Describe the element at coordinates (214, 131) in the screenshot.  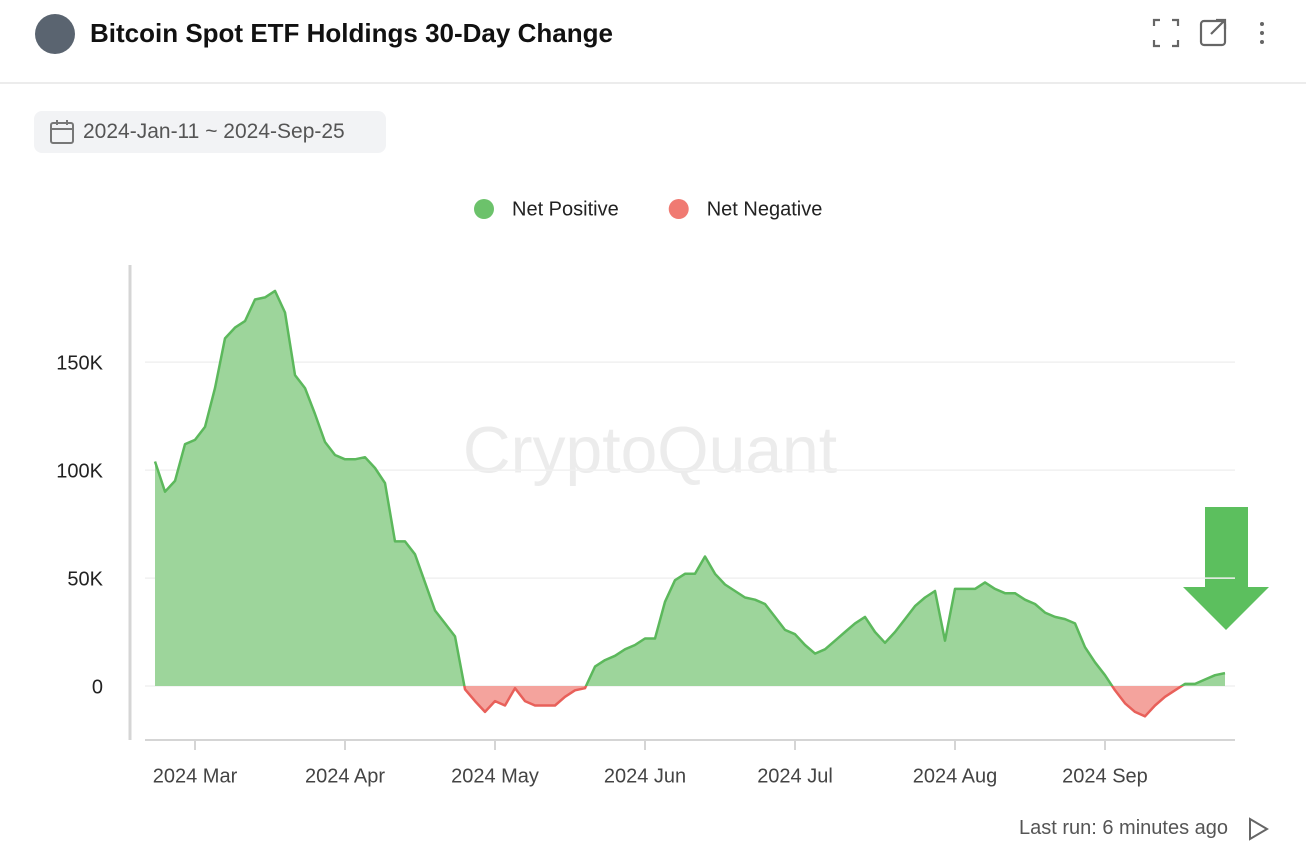
I see `date-range-text: 2024-Jan-11 ~ 2024-Sep-25` at that location.